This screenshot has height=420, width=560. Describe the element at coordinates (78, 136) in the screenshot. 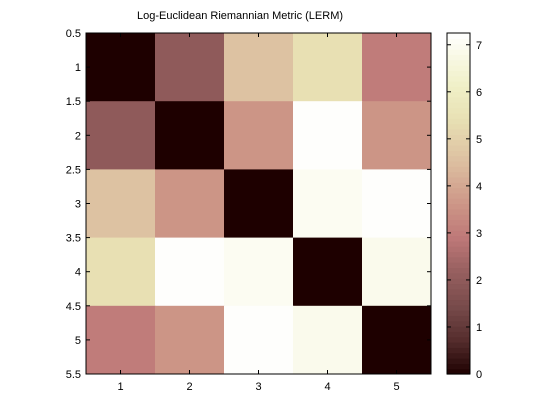

I see `y-tick-label: 2` at that location.